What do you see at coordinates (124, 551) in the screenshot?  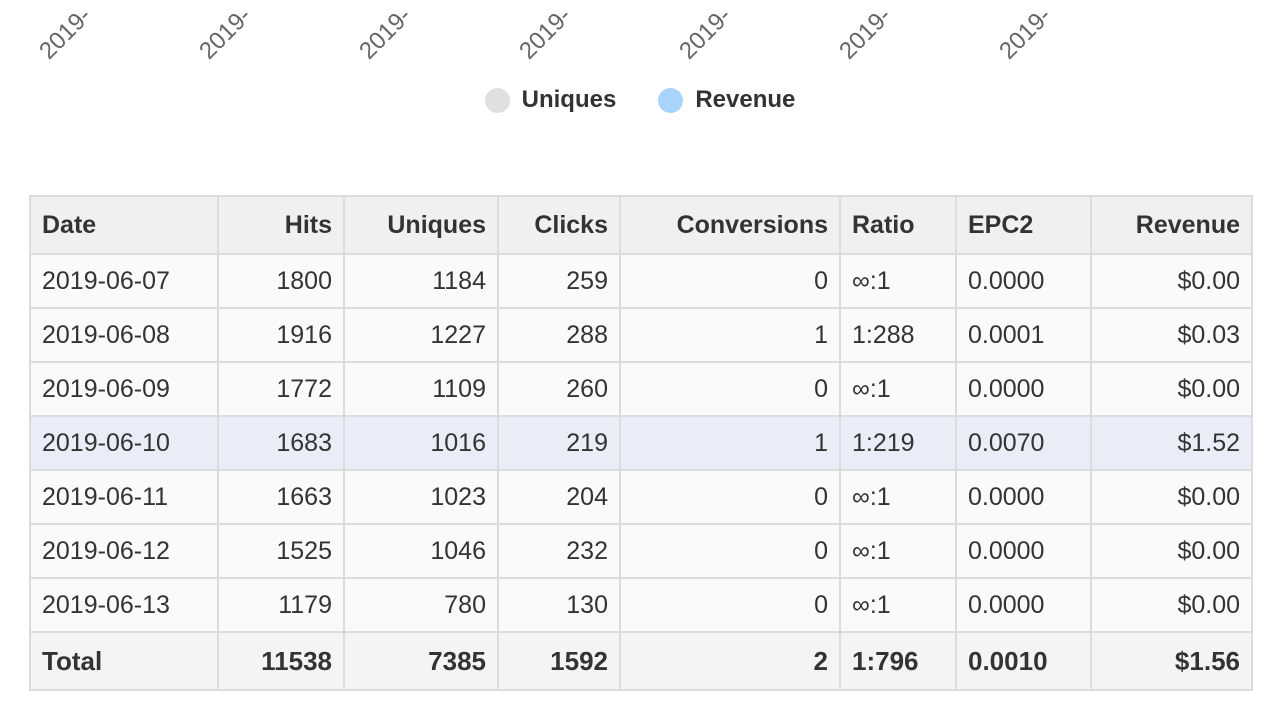 I see `cell-date: 2019-06-12` at bounding box center [124, 551].